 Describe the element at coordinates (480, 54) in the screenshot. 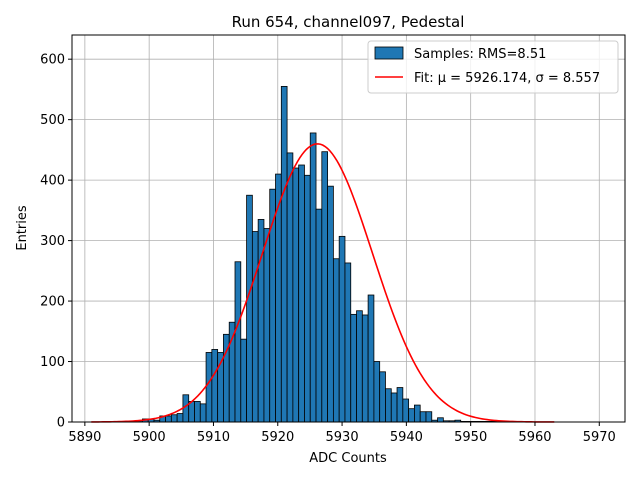

I see `legend-label-samples: Samples: RMS=8.51` at that location.